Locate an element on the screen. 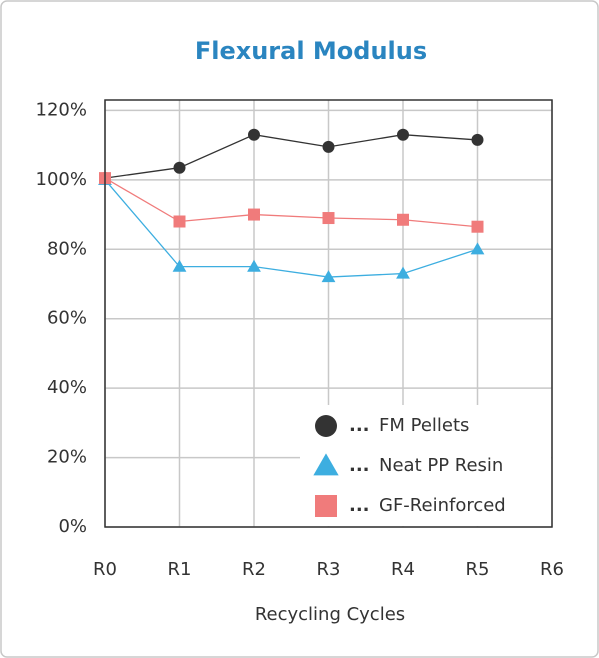 The height and width of the screenshot is (658, 599). y-tick-label: 40% is located at coordinates (67, 387).